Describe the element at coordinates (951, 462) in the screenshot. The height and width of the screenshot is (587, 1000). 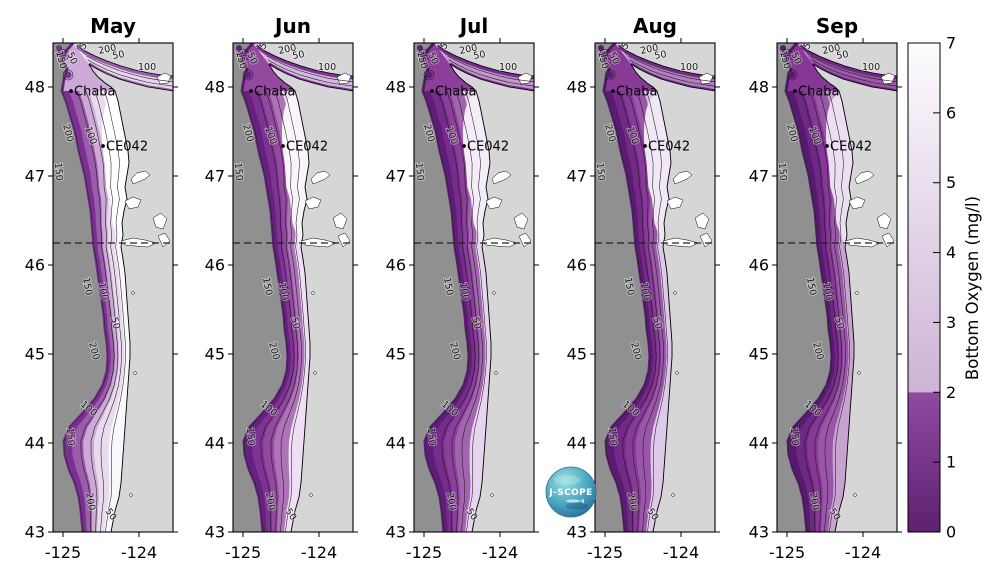
I see `colorbar-tick-label: 1` at that location.